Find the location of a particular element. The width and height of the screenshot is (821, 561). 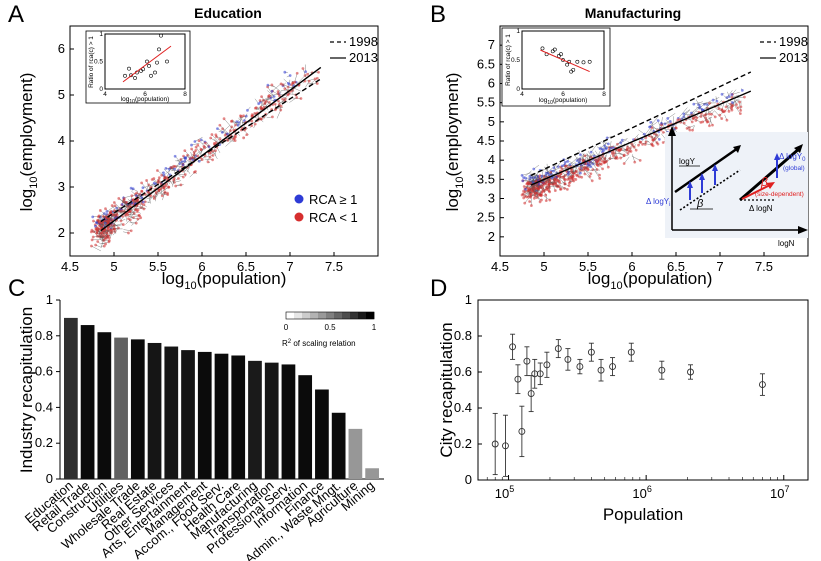

y-tick-label: 0.6 is located at coordinates (463, 371).